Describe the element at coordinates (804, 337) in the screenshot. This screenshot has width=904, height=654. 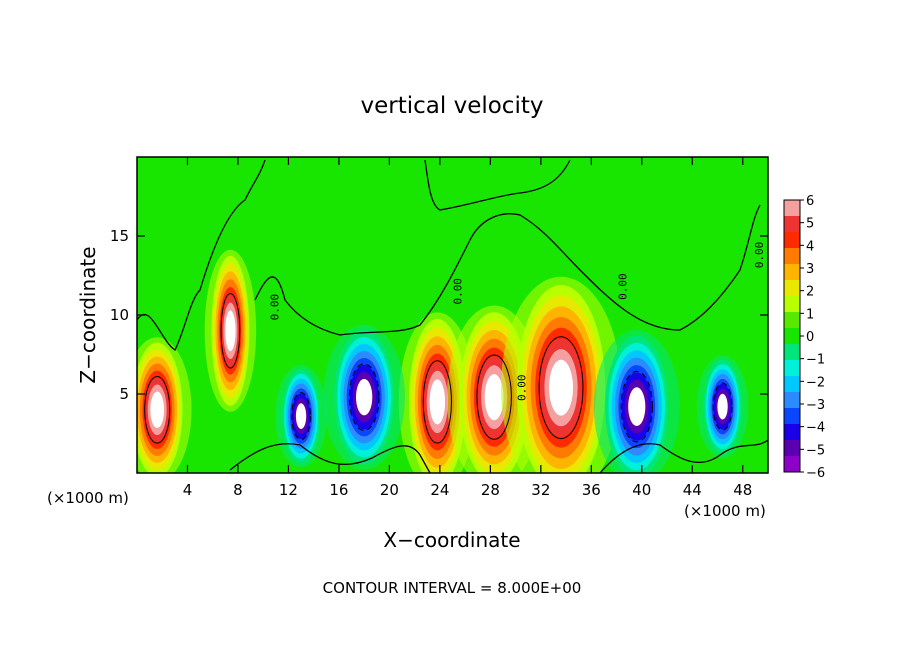
I see `colorbar: 6 5 4 3 2 1 0 −1 −2 −3 −4 −5 −6` at that location.